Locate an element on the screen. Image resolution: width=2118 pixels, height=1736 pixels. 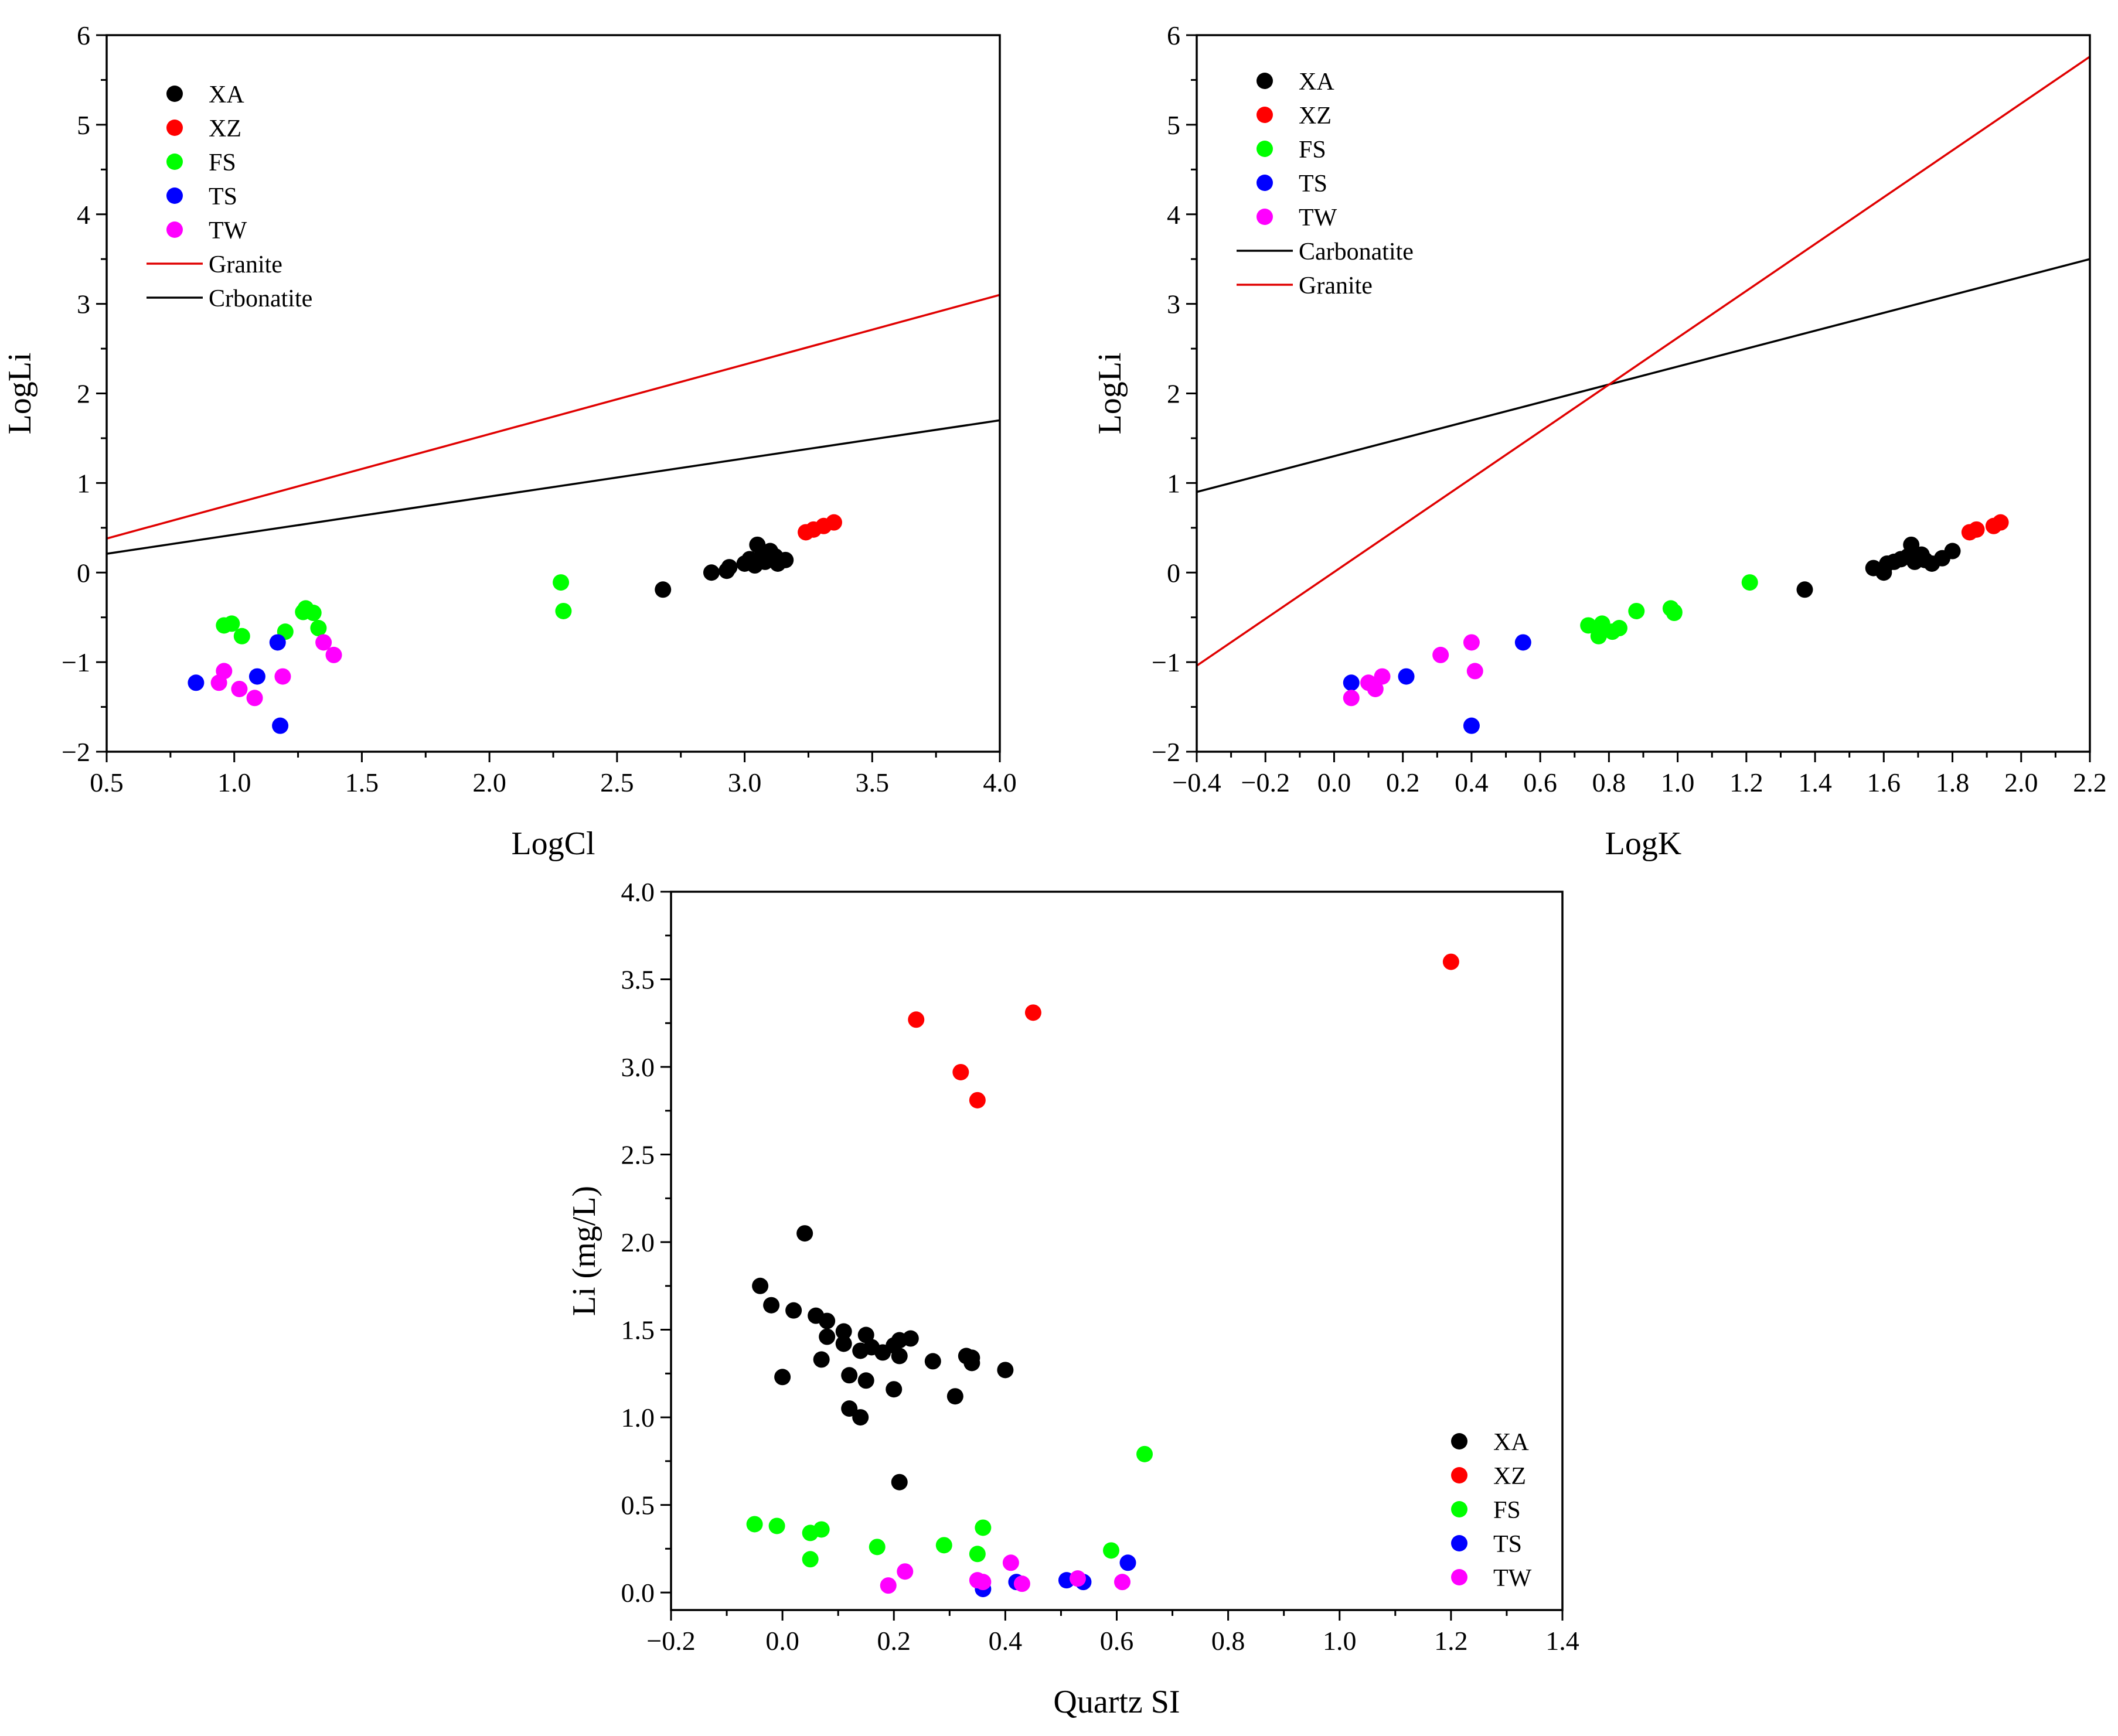
y-tick-label: 6 is located at coordinates (1174, 35).